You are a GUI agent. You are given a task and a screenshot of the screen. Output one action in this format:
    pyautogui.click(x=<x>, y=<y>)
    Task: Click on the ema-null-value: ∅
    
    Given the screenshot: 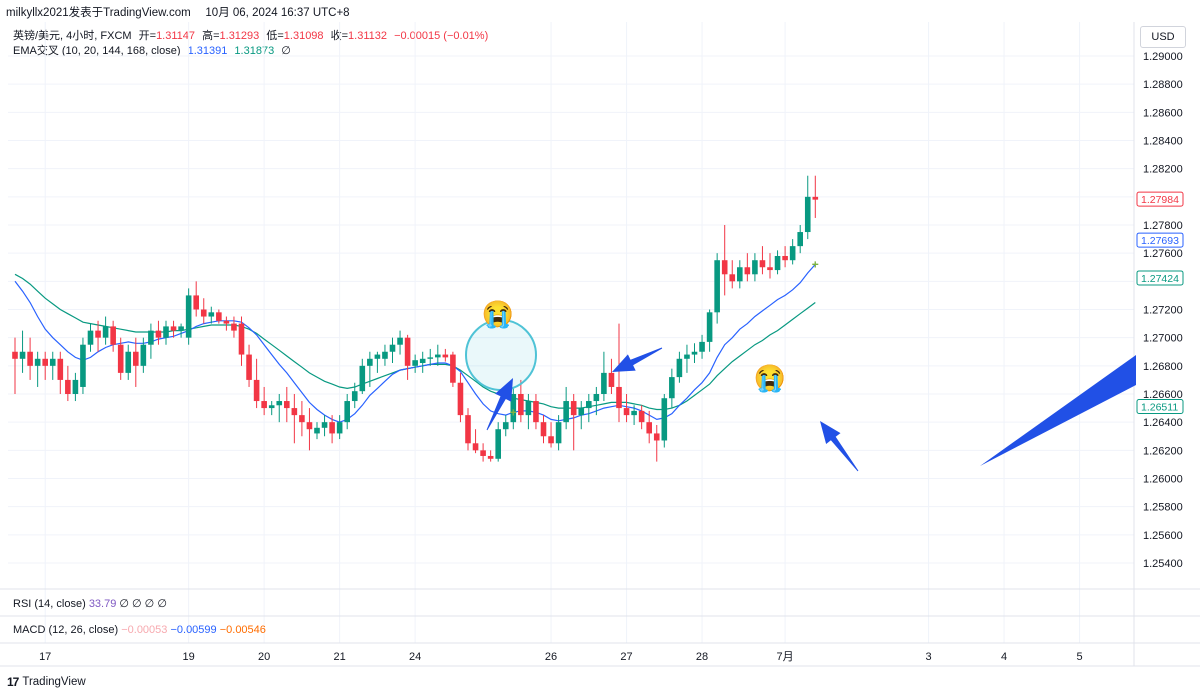 What is the action you would take?
    pyautogui.click(x=286, y=51)
    